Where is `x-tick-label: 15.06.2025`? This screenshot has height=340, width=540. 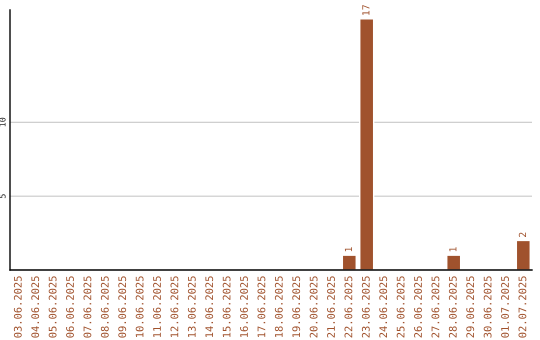 x-tick-label: 15.06.2025 is located at coordinates (226, 307).